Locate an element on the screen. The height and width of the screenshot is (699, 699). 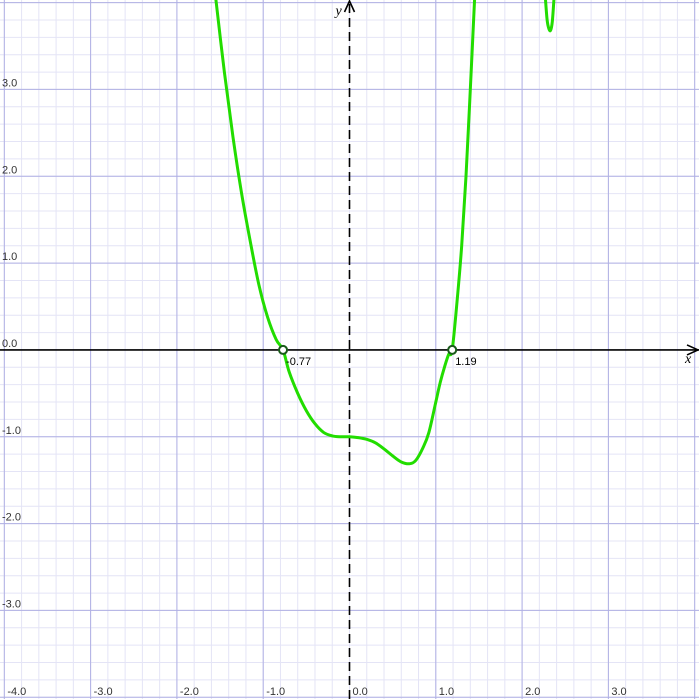
y-axis-name: y is located at coordinates (338, 11).